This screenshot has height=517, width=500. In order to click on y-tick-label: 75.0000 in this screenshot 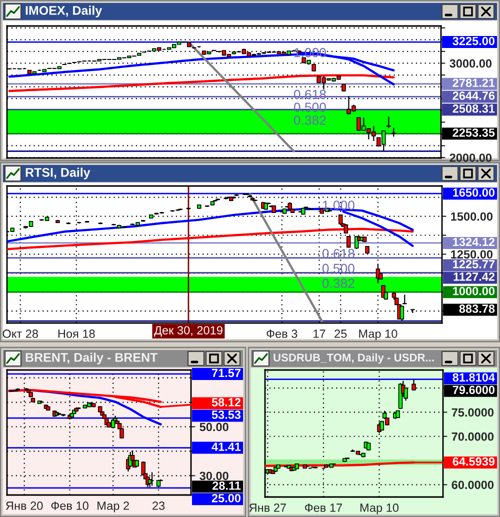, I will do `click(473, 412)`.